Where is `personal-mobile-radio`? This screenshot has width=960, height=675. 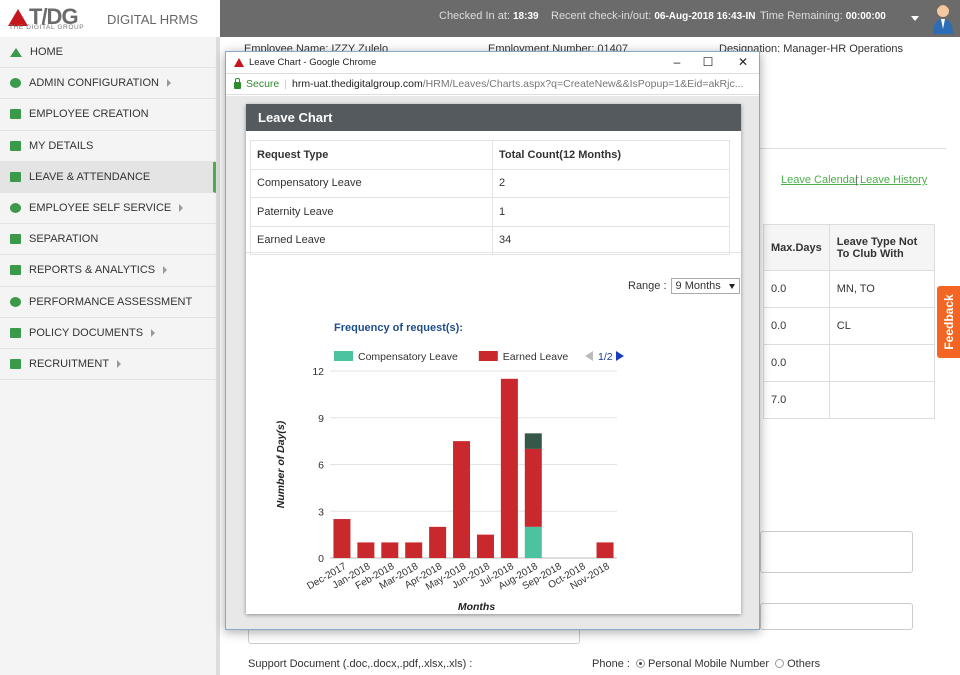
personal-mobile-radio is located at coordinates (640, 663).